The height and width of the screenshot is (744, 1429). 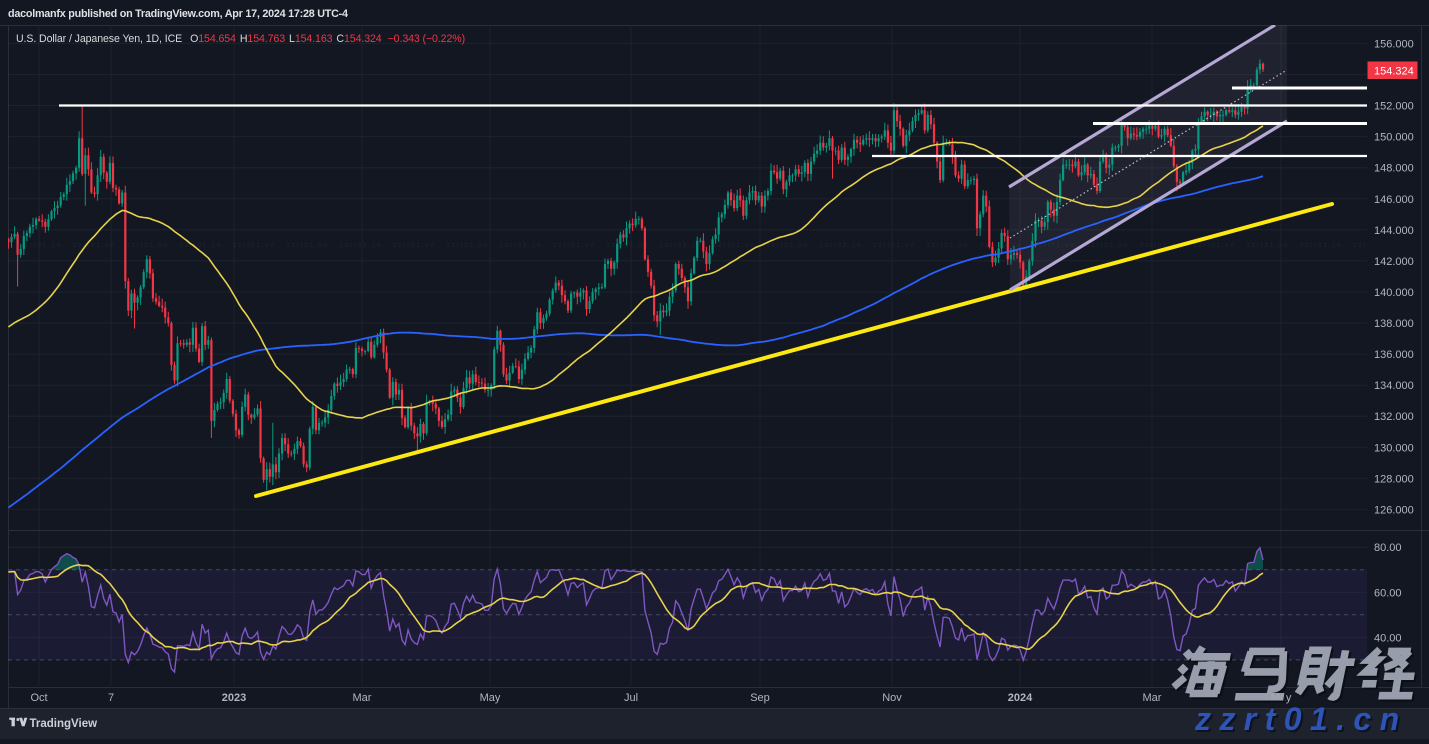 I want to click on svg-text: May, so click(x=490, y=698).